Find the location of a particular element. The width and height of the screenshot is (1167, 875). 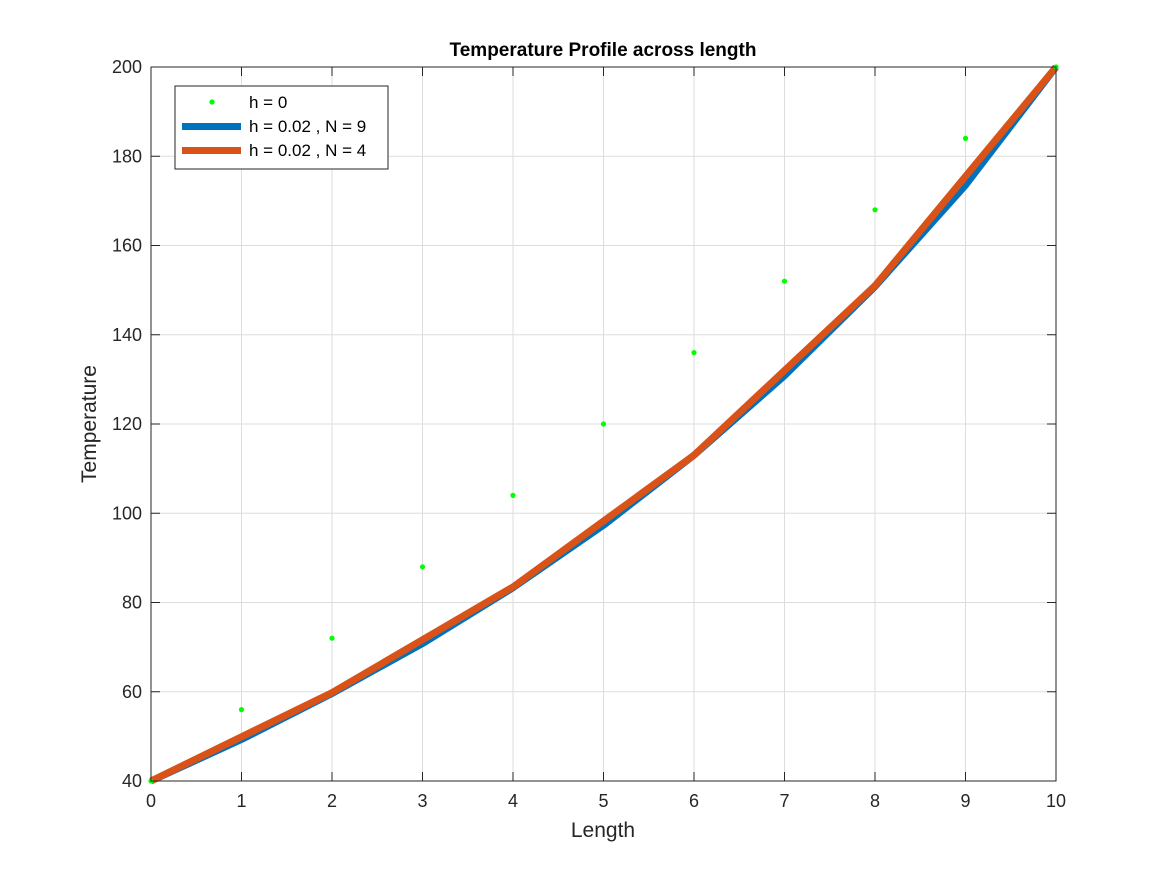

y-tick-labels: 40 60 80 100 120 140 160 180 200 is located at coordinates (127, 424).